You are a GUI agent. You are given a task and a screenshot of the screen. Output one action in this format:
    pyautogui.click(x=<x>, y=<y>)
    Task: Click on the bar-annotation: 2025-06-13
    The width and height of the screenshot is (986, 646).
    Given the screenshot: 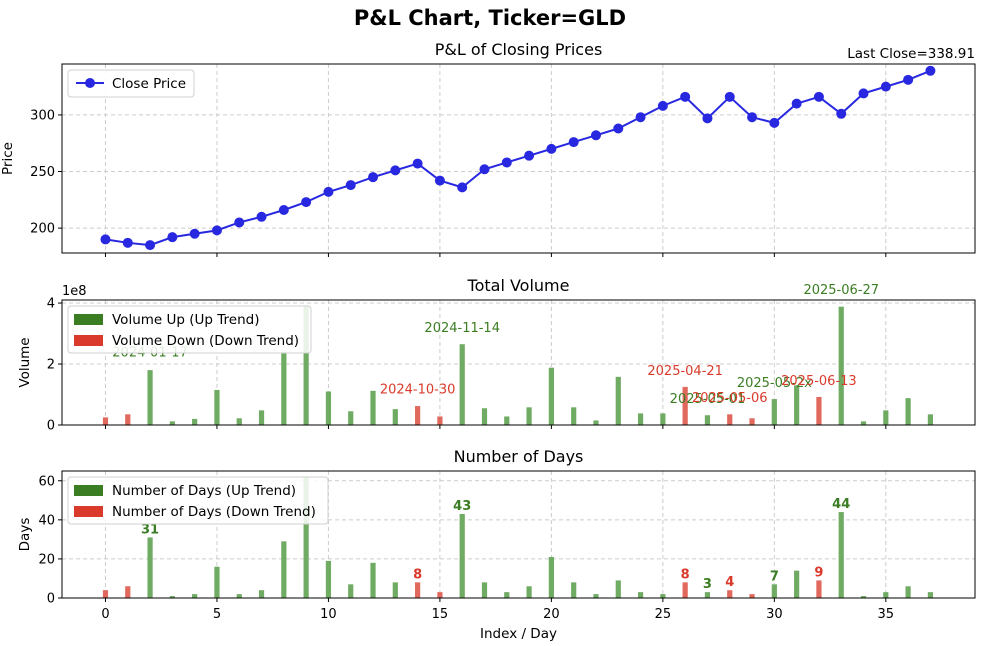 What is the action you would take?
    pyautogui.click(x=819, y=381)
    